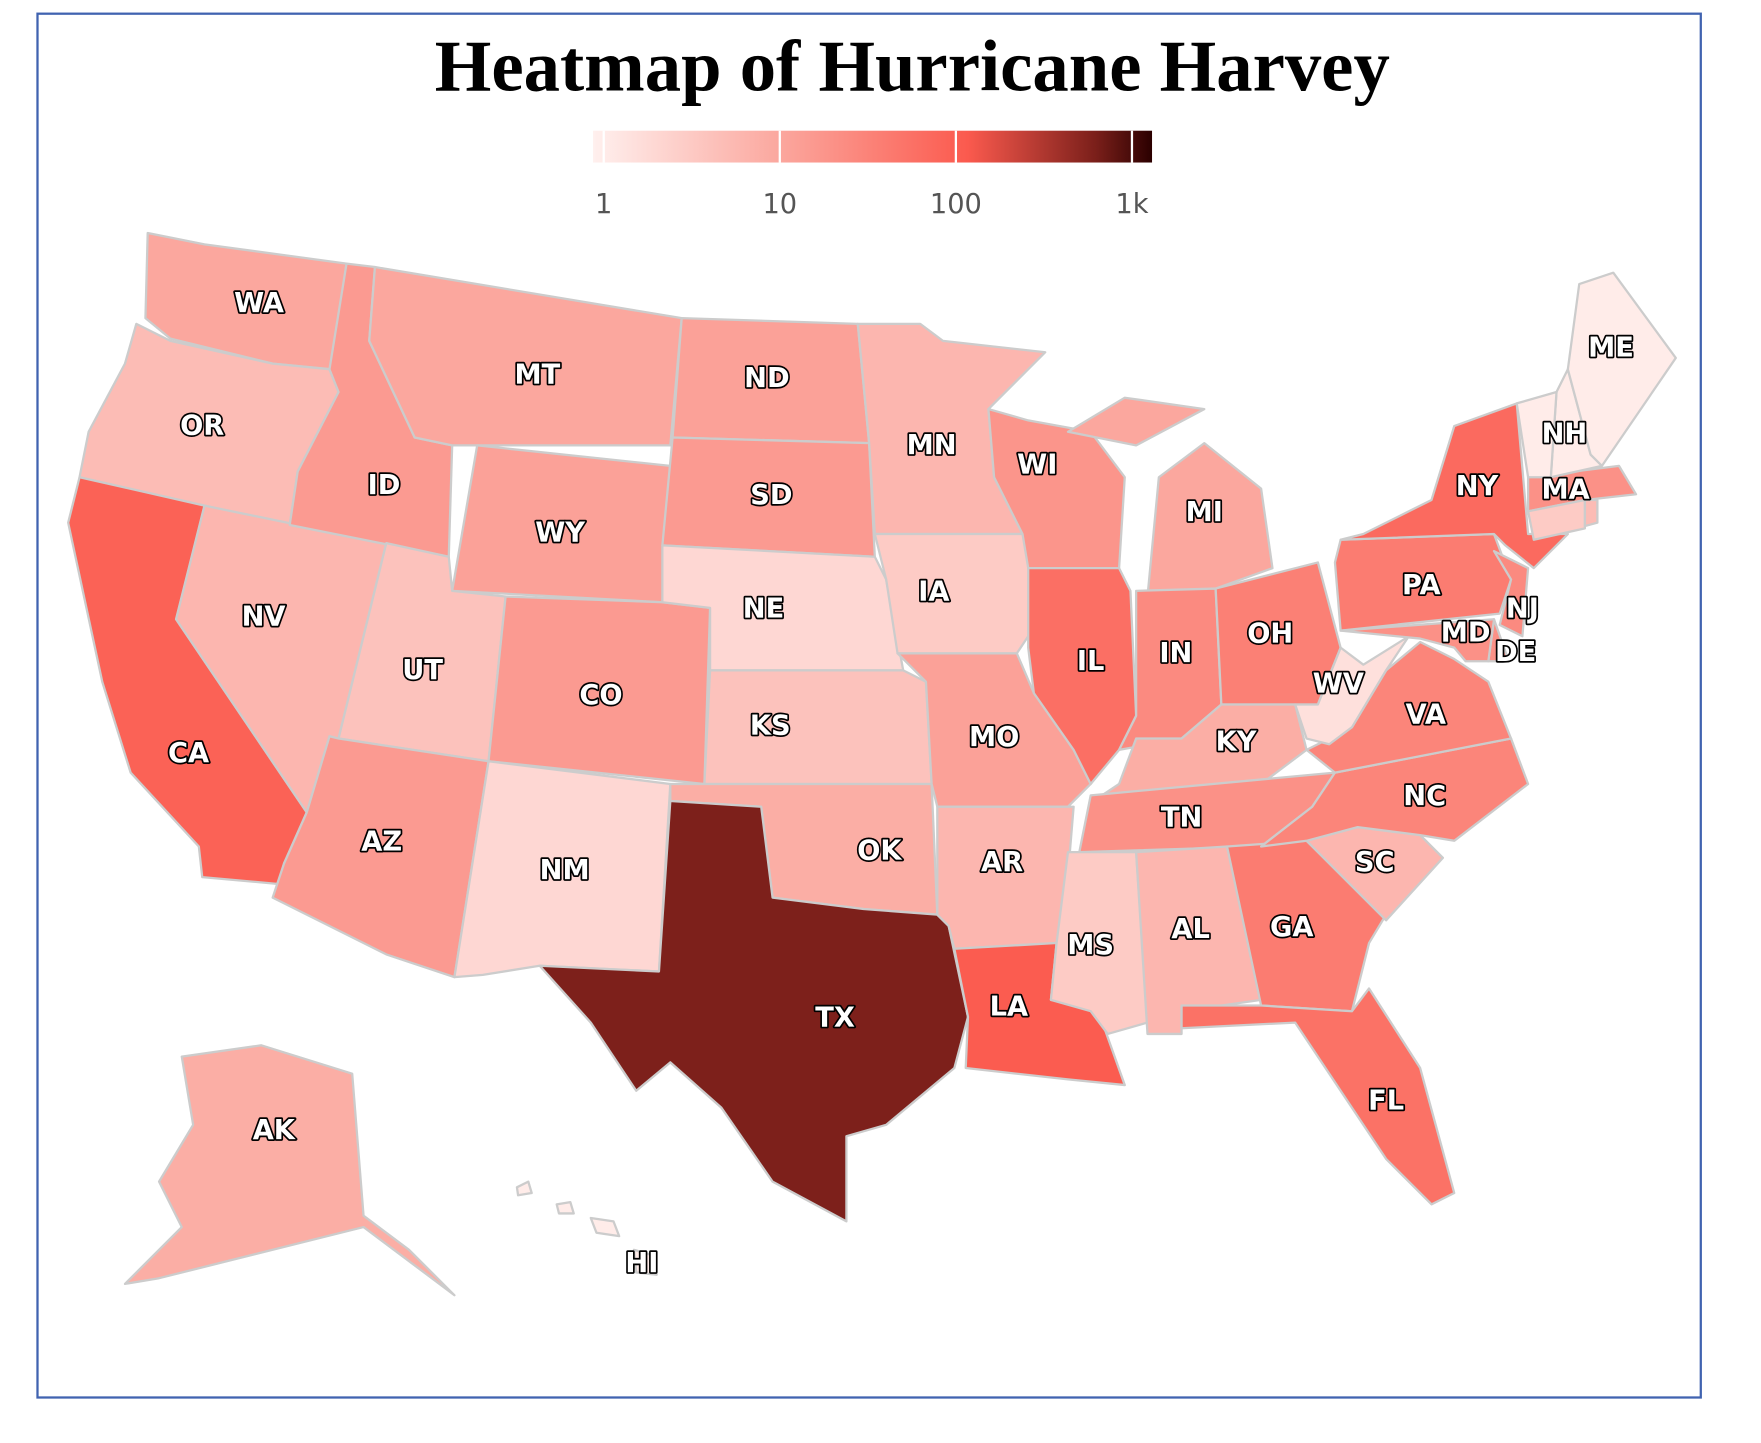 This screenshot has height=1443, width=1761. What do you see at coordinates (381, 842) in the screenshot?
I see `state-label: AZ` at bounding box center [381, 842].